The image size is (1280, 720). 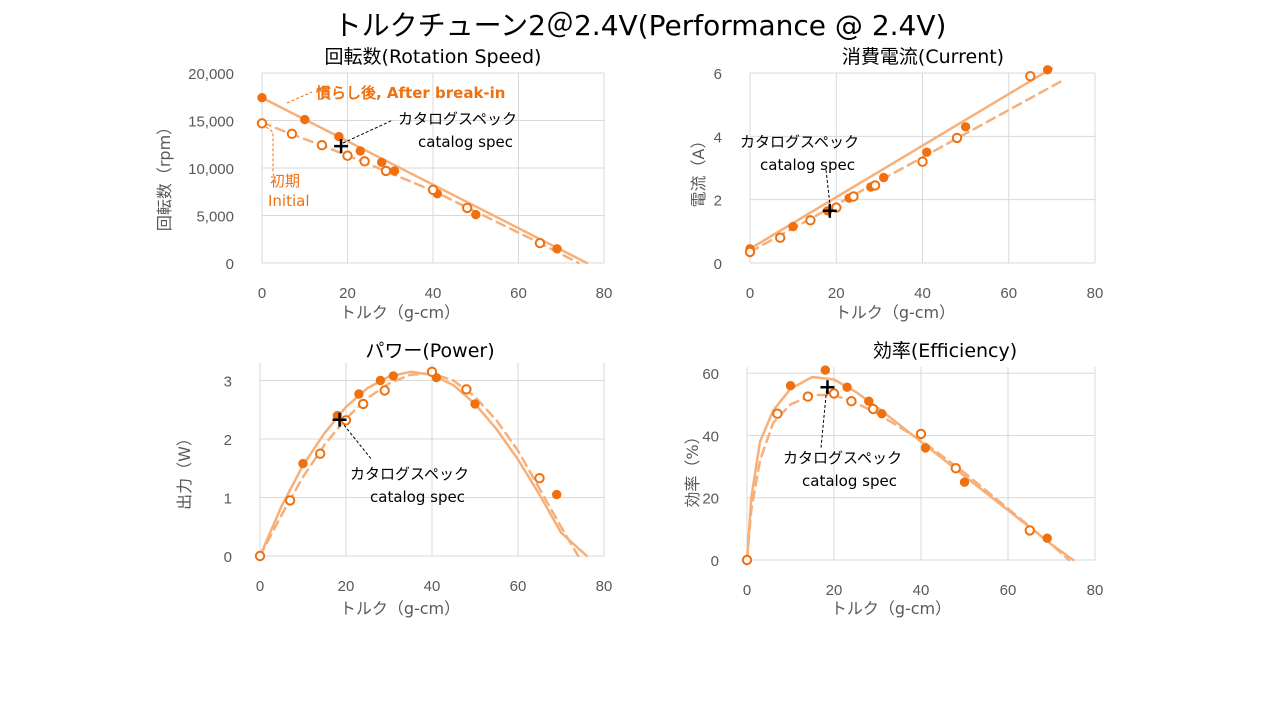 What do you see at coordinates (923, 57) in the screenshot?
I see `chart-title: 消費電流(Current)` at bounding box center [923, 57].